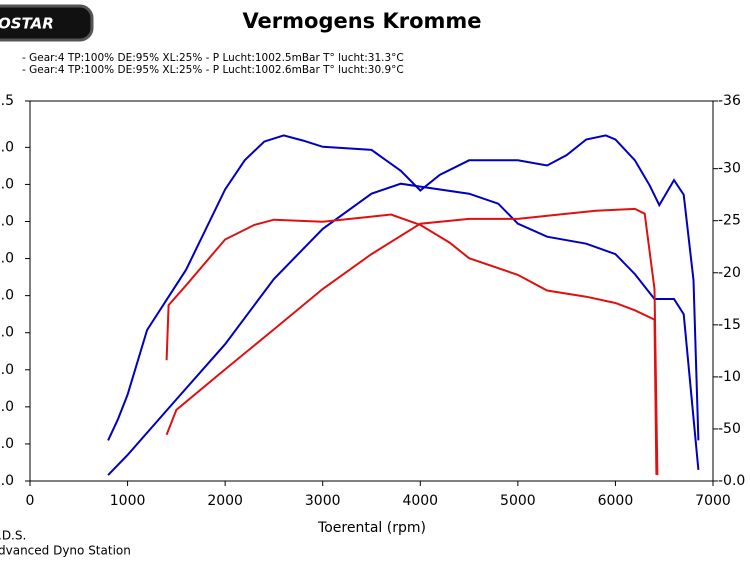 The width and height of the screenshot is (750, 562). I want to click on chart-title: Vermogens Kromme, so click(361, 21).